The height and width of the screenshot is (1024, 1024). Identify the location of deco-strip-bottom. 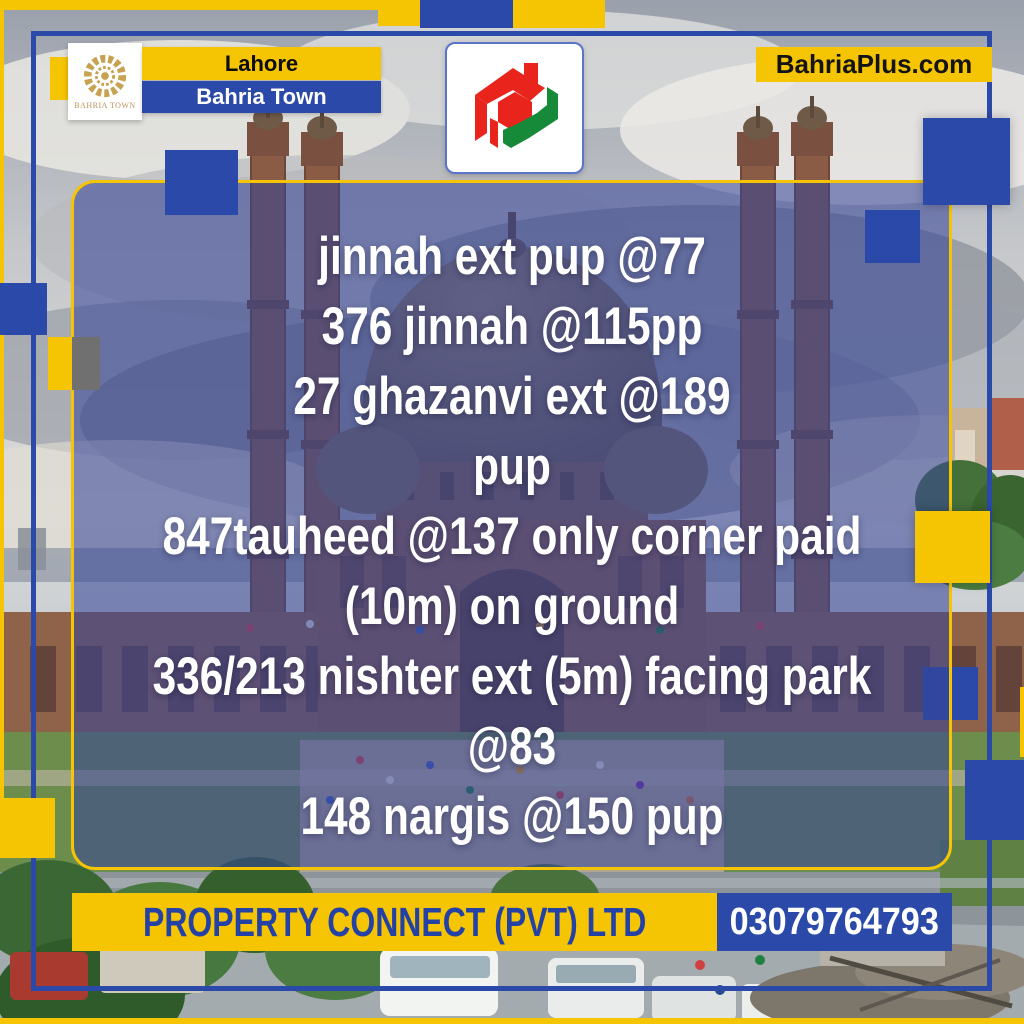
(512, 1021).